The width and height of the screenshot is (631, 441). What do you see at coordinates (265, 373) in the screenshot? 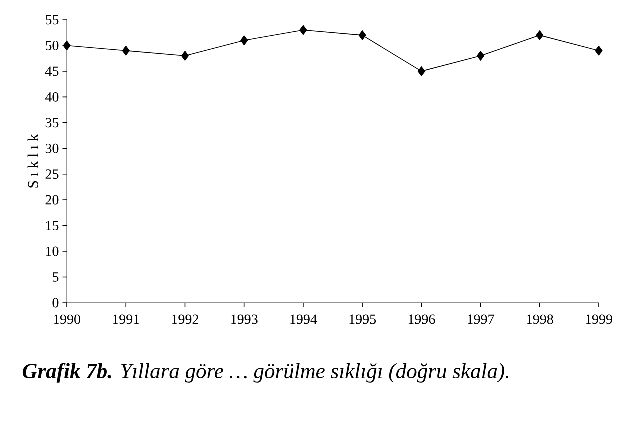
I see `text: Grafik 7b. Yıllara göre … görülme sıklığı (doğru skala).` at bounding box center [265, 373].